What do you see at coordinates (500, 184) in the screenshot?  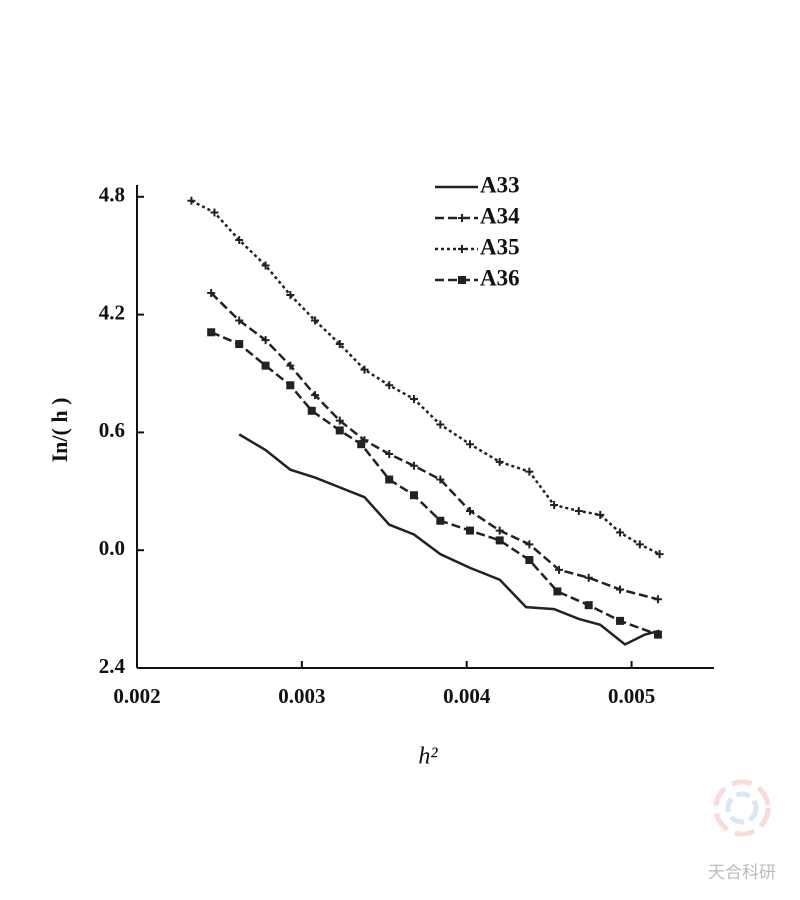 I see `legend-label: A33` at bounding box center [500, 184].